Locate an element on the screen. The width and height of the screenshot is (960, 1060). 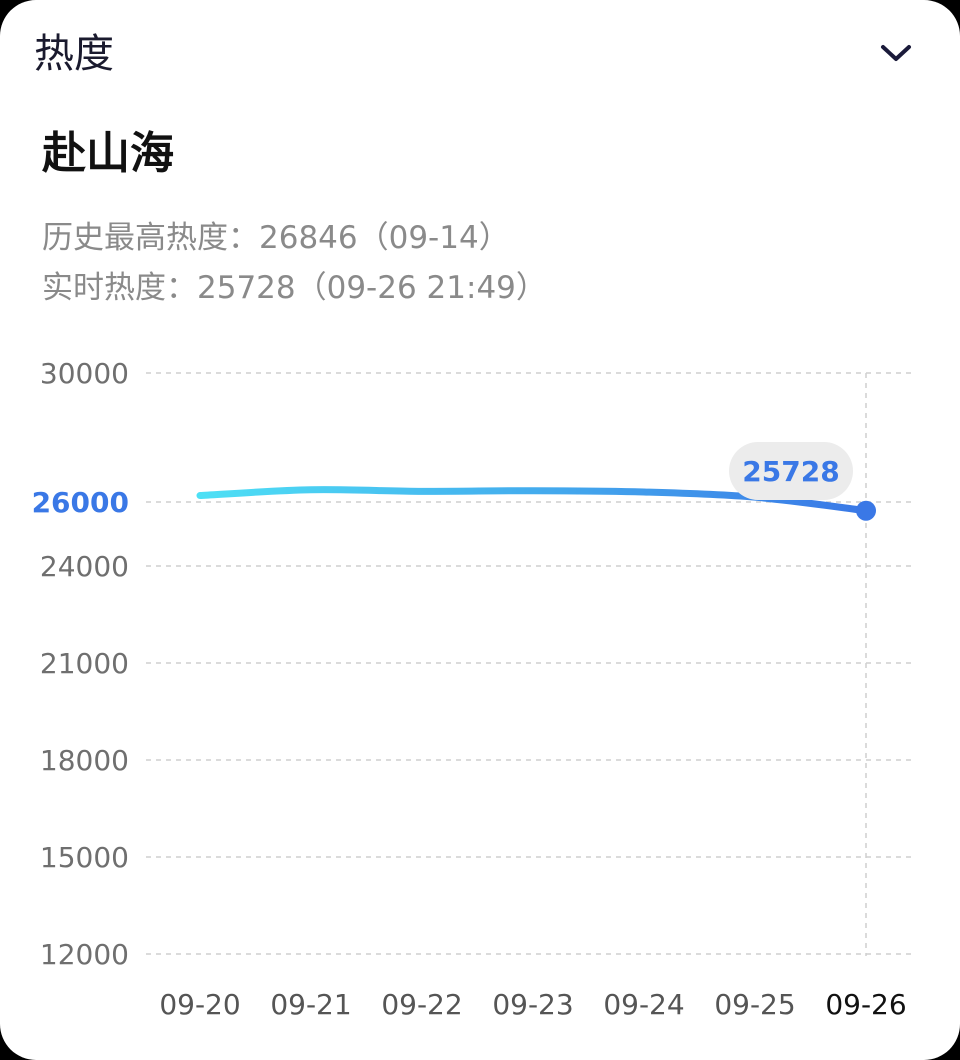
data-point is located at coordinates (866, 510).